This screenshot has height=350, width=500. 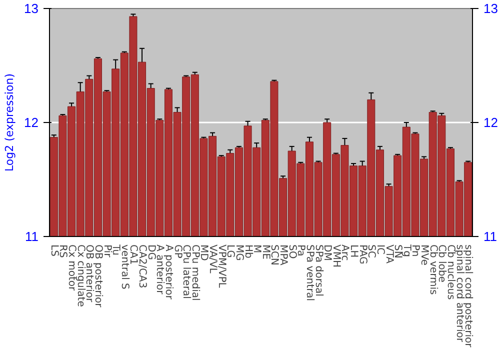 I want to click on x-tick-label: CA1, so click(x=133, y=254).